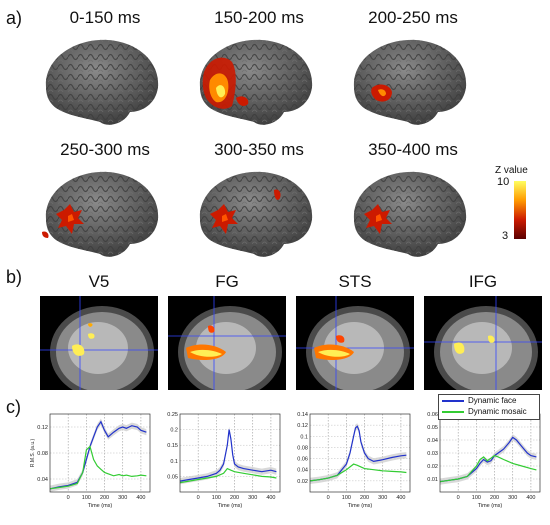 Image resolution: width=550 pixels, height=525 pixels. I want to click on slice-label-fg: FG, so click(227, 281).